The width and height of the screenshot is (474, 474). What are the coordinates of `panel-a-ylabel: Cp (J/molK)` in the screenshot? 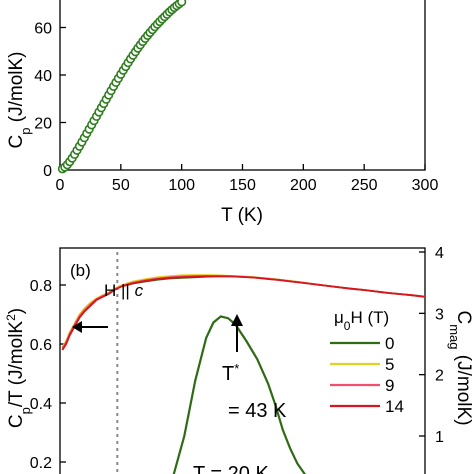 It's located at (19, 100).